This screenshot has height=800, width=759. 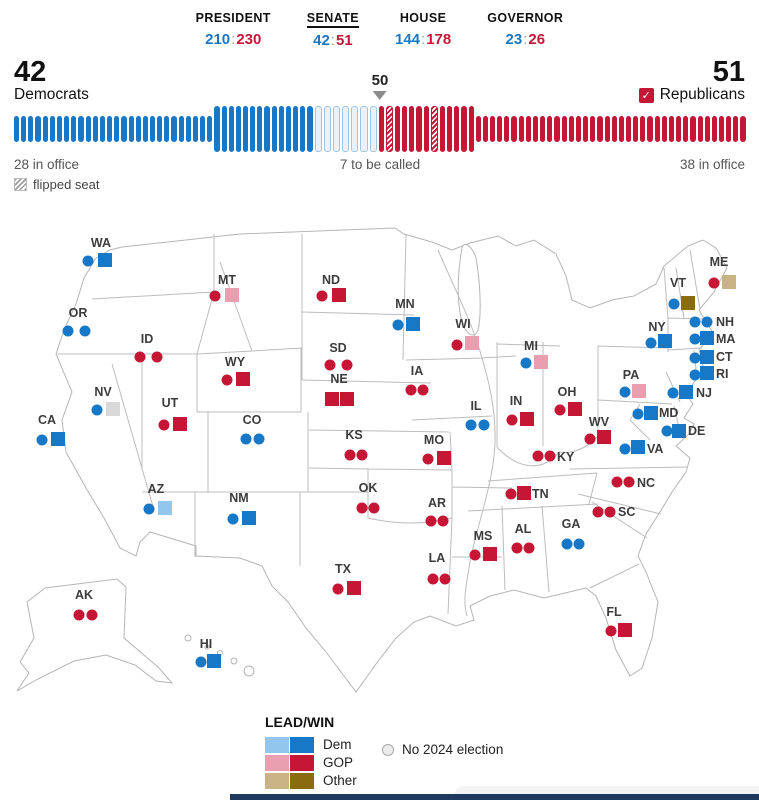 What do you see at coordinates (252, 429) in the screenshot?
I see `state-CO: CO` at bounding box center [252, 429].